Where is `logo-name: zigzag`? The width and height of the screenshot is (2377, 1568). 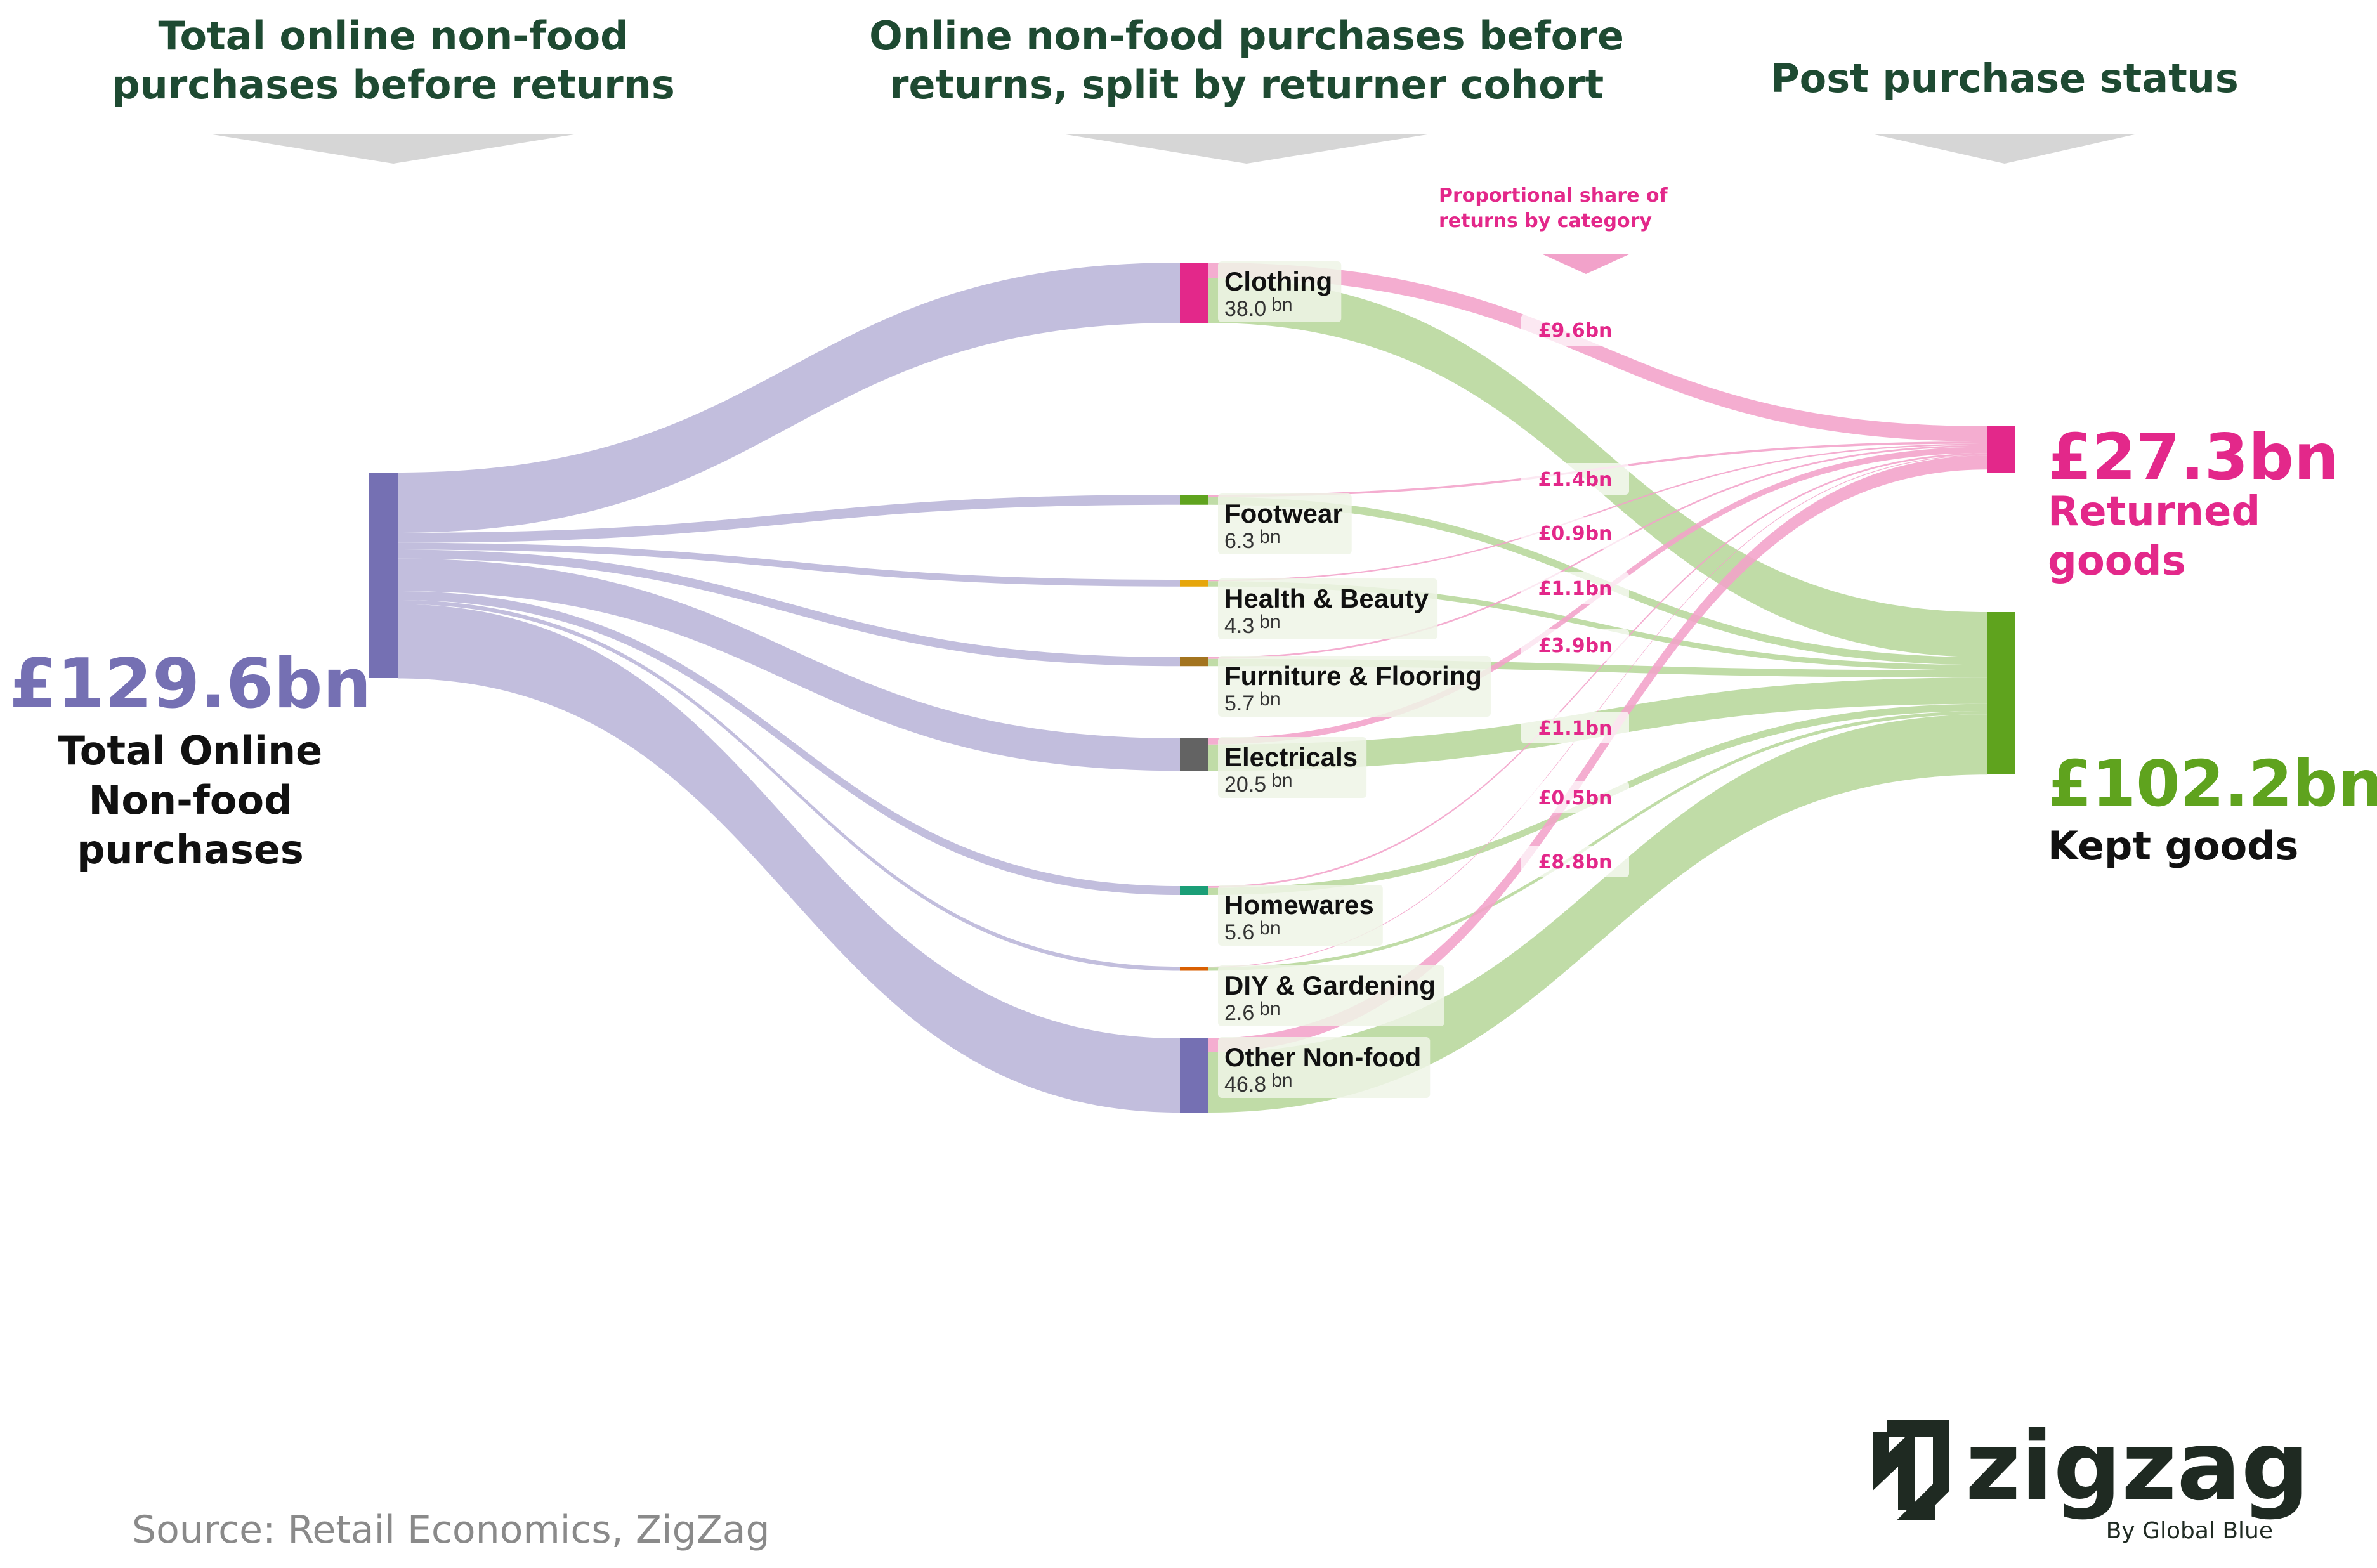
logo-name: zigzag is located at coordinates (2137, 1466).